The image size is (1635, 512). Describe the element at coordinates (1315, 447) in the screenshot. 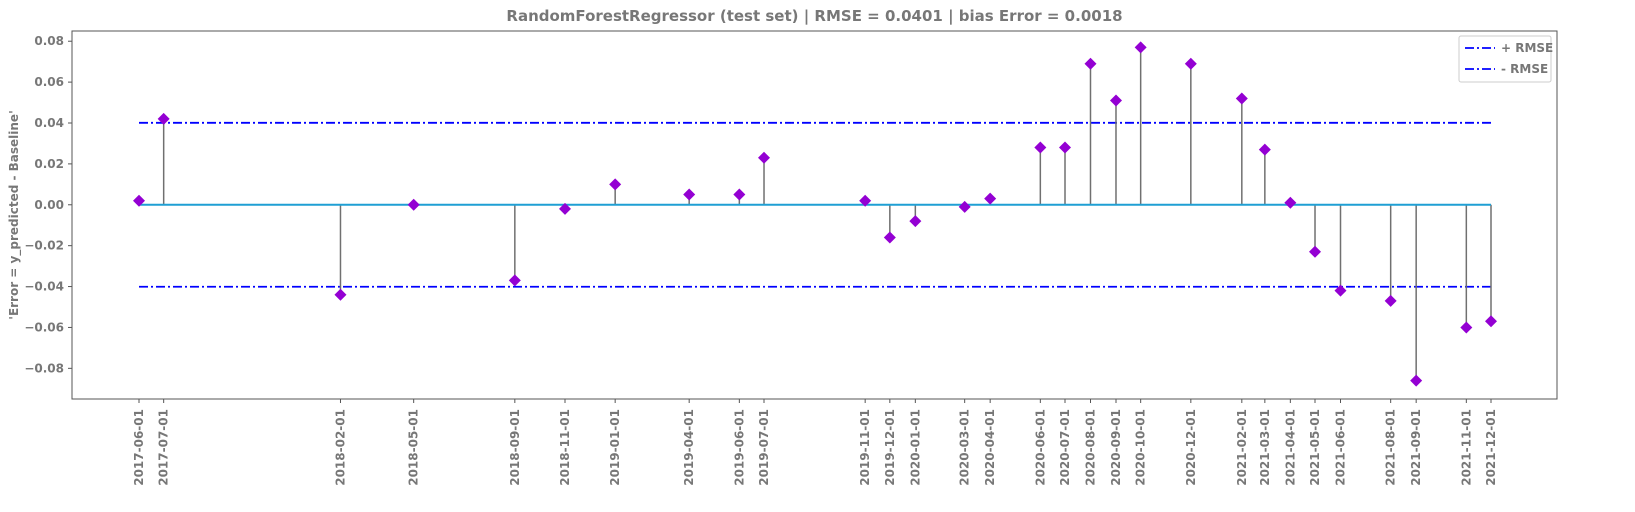

I see `x-tick-label: 2021-05-01` at that location.